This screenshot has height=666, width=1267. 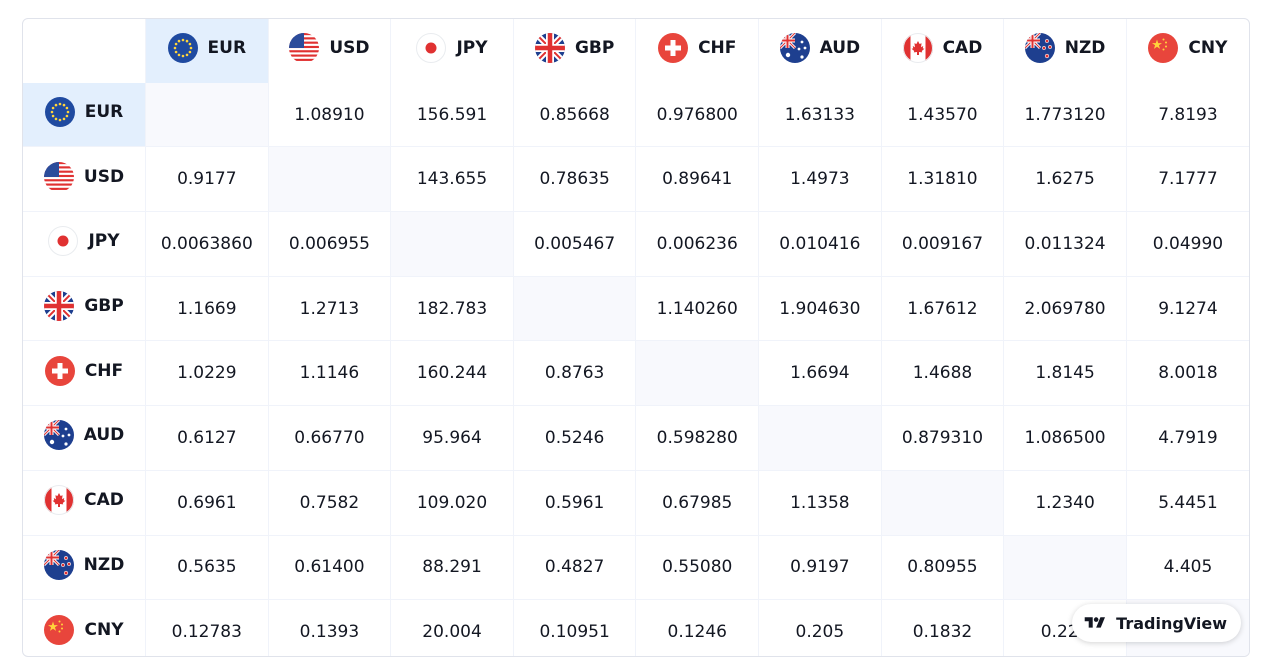 I want to click on rate-cell: 0.5246, so click(x=575, y=438).